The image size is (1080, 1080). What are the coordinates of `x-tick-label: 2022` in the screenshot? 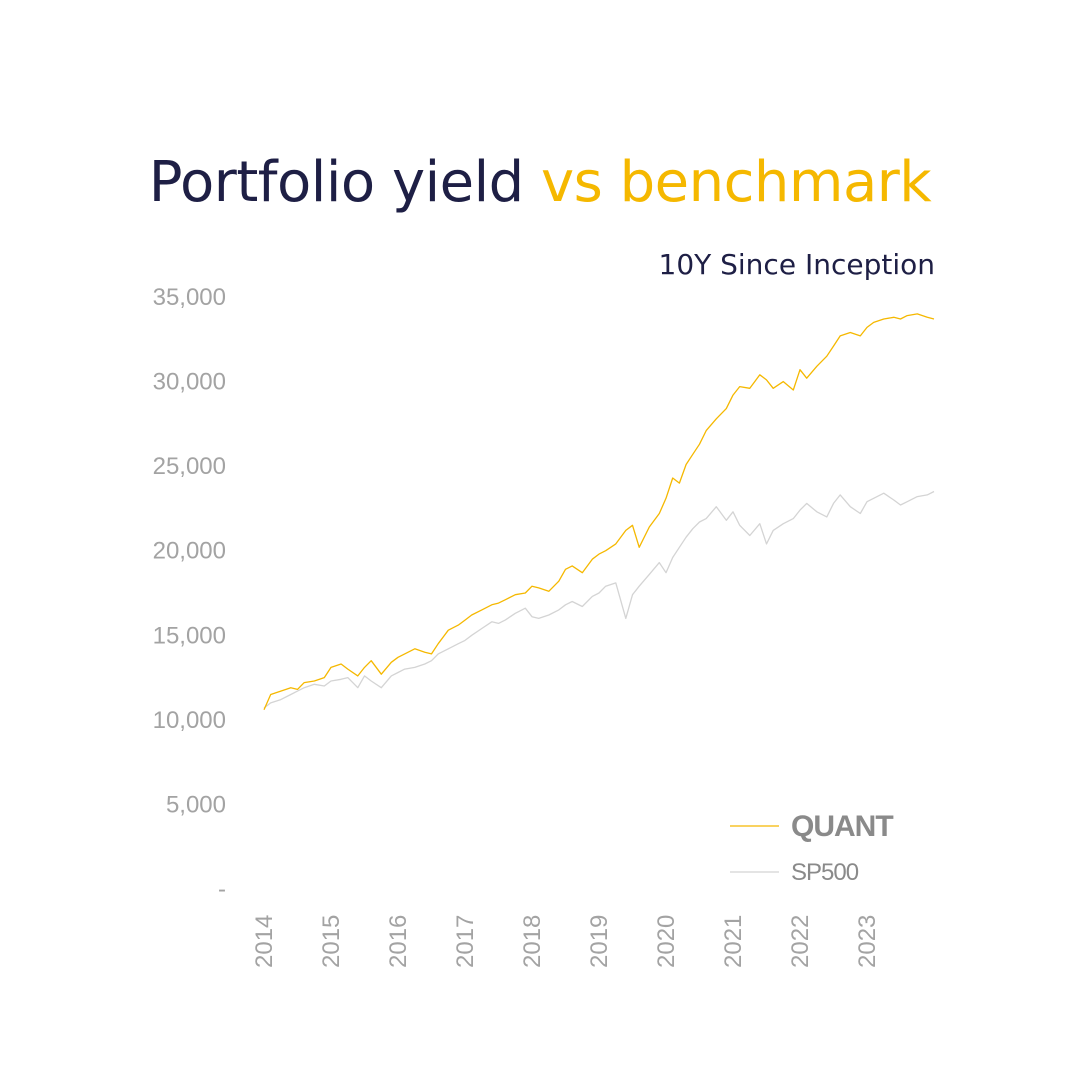 It's located at (800, 941).